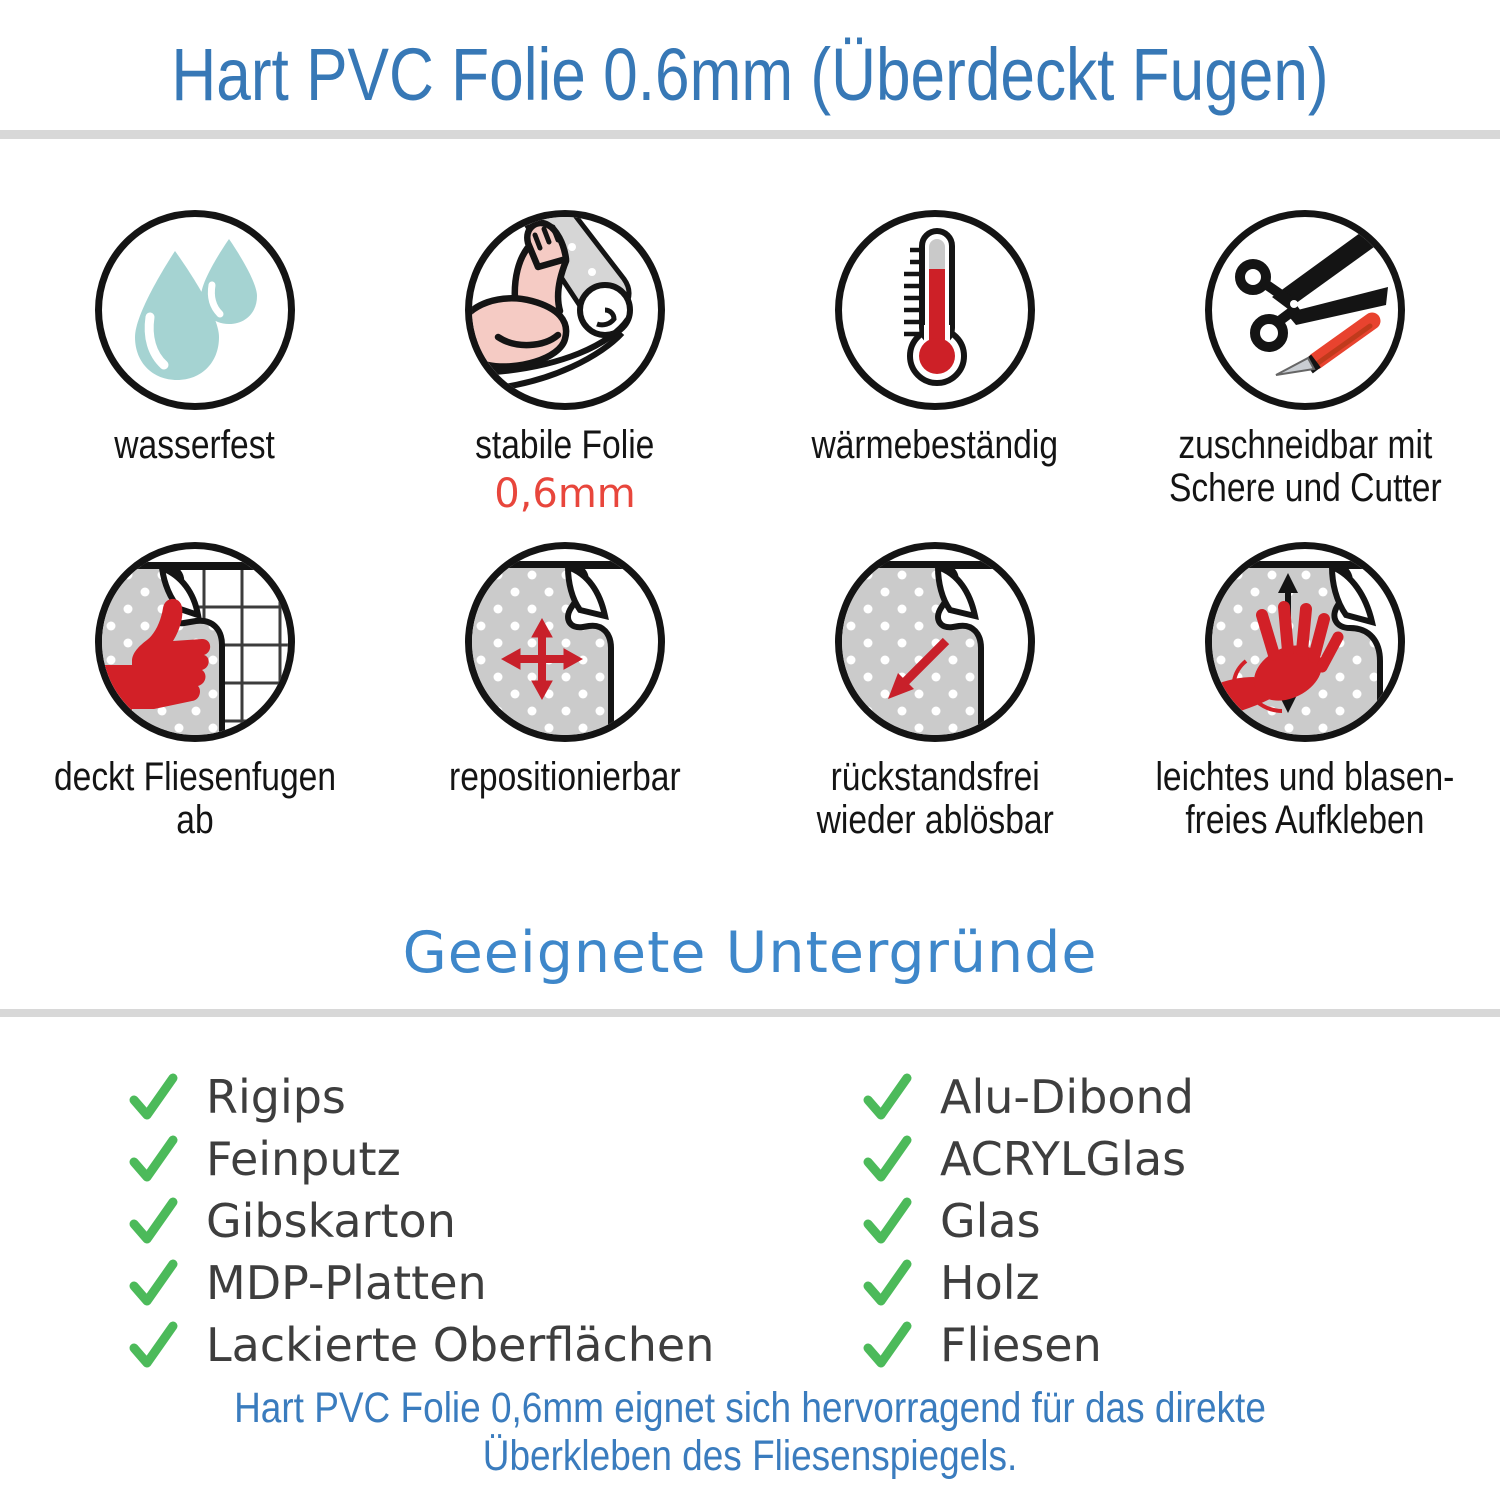  I want to click on move-arrows-foil-icon, so click(565, 642).